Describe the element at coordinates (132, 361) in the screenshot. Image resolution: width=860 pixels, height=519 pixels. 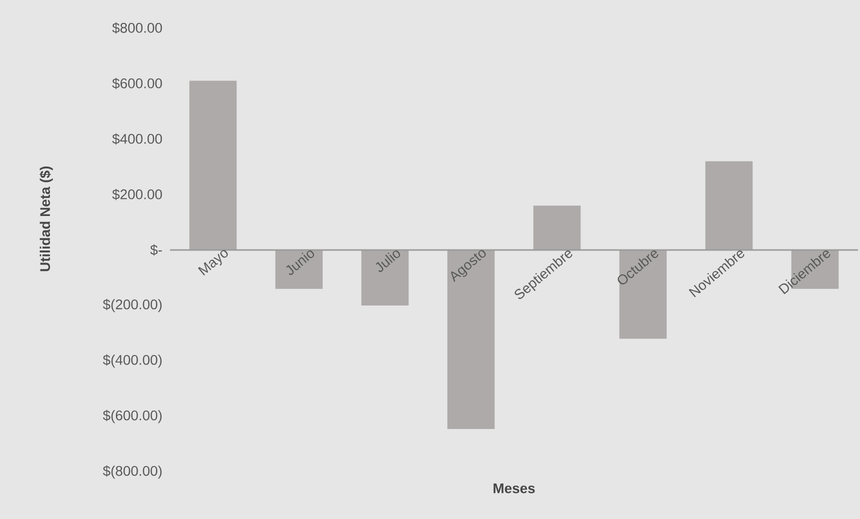
I see `y-tick-label: $(400.00)` at that location.